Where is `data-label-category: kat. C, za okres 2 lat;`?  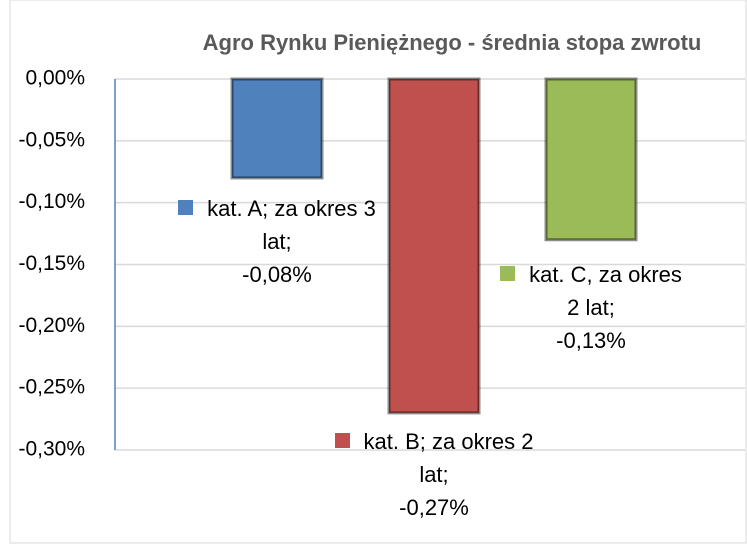 data-label-category: kat. C, za okres 2 lat; is located at coordinates (605, 291).